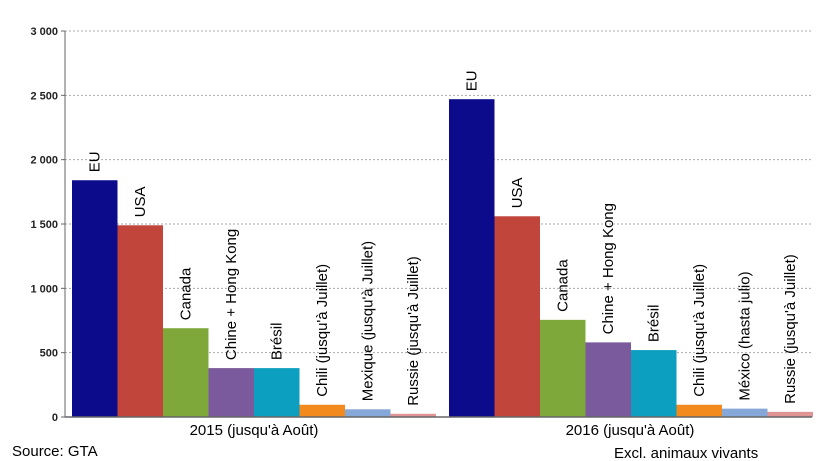  What do you see at coordinates (44, 32) in the screenshot?
I see `y-tick-label: 3 000` at bounding box center [44, 32].